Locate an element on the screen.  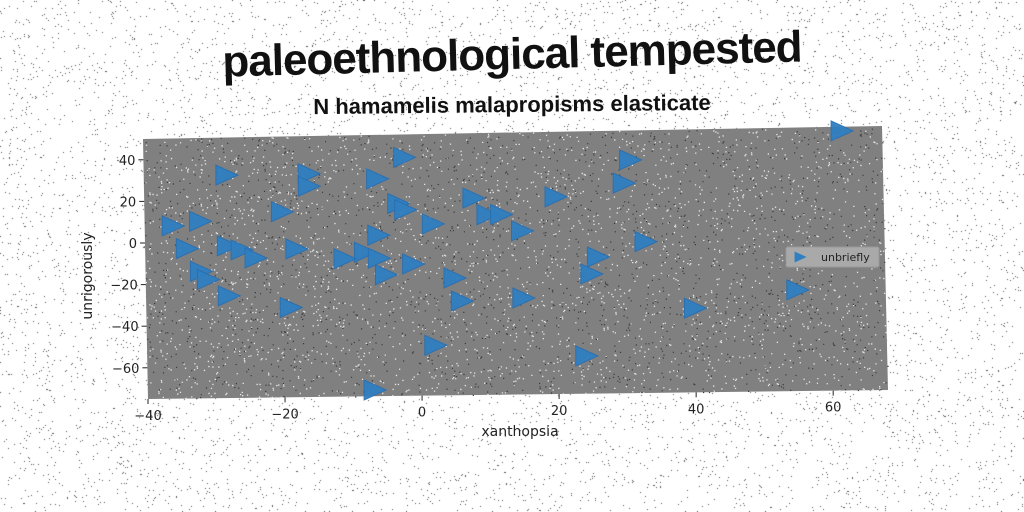
y-tick-label: −40 is located at coordinates (124, 327).